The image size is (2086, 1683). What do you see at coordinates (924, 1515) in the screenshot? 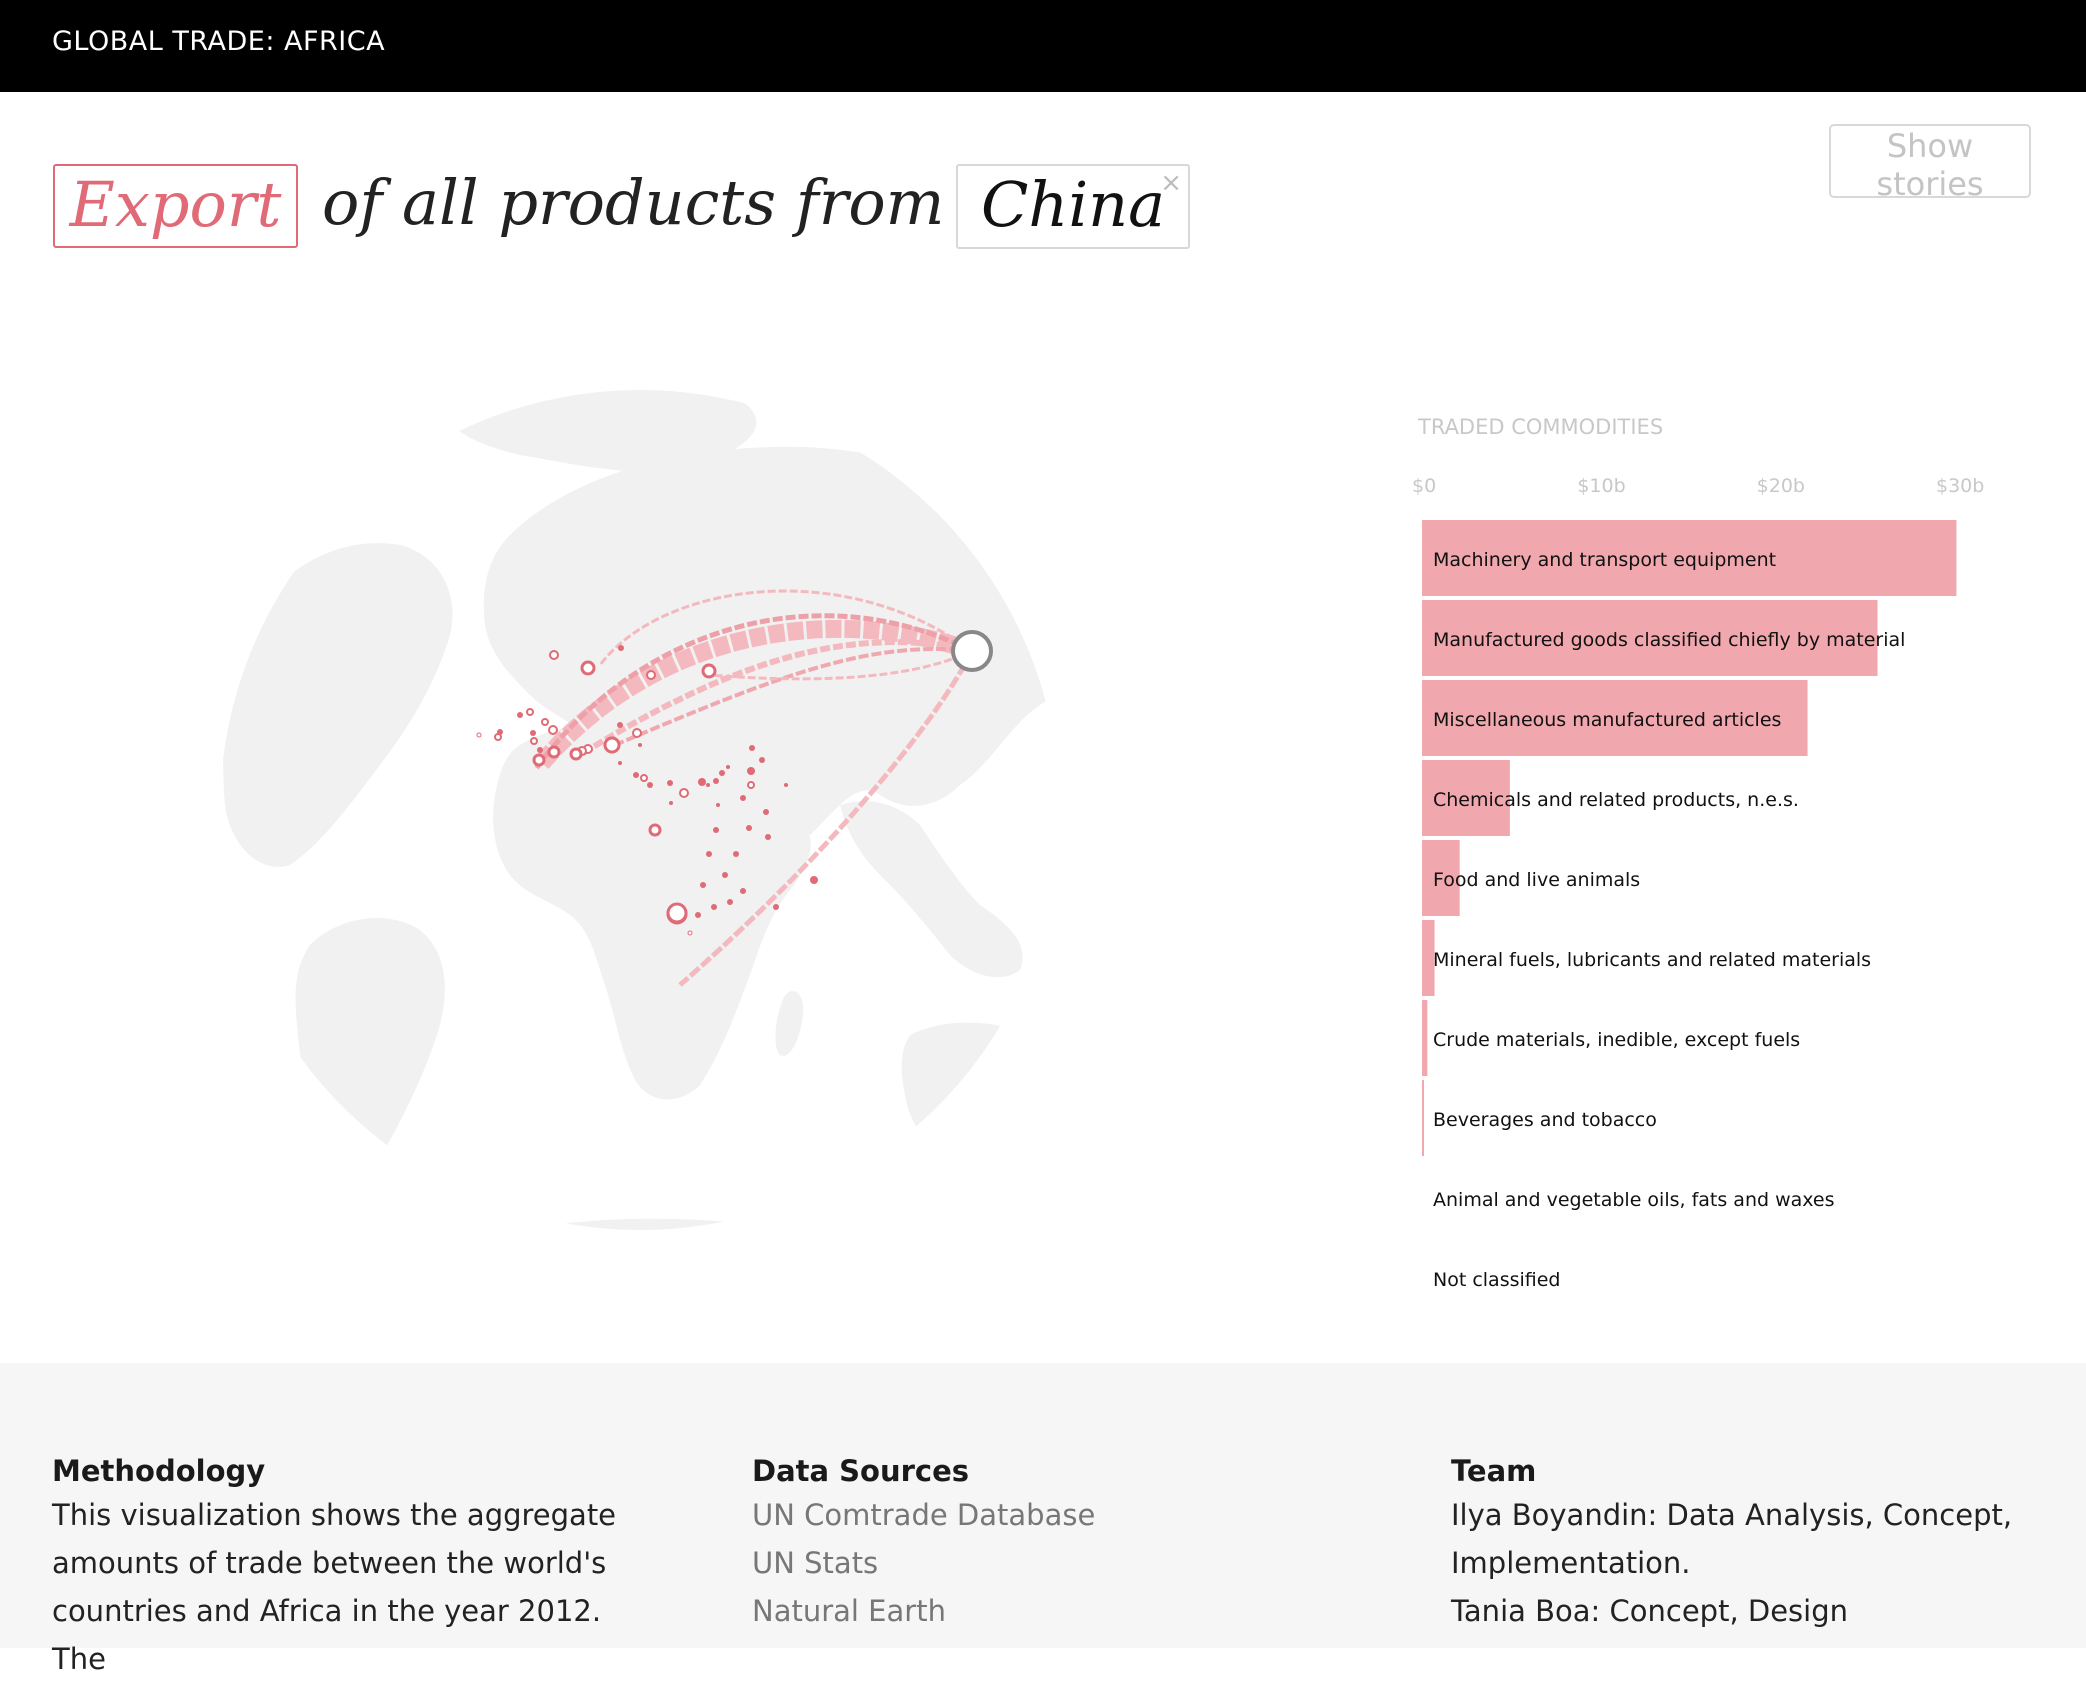
I see `source-link-un-comtrade: UN Comtrade Database` at bounding box center [924, 1515].